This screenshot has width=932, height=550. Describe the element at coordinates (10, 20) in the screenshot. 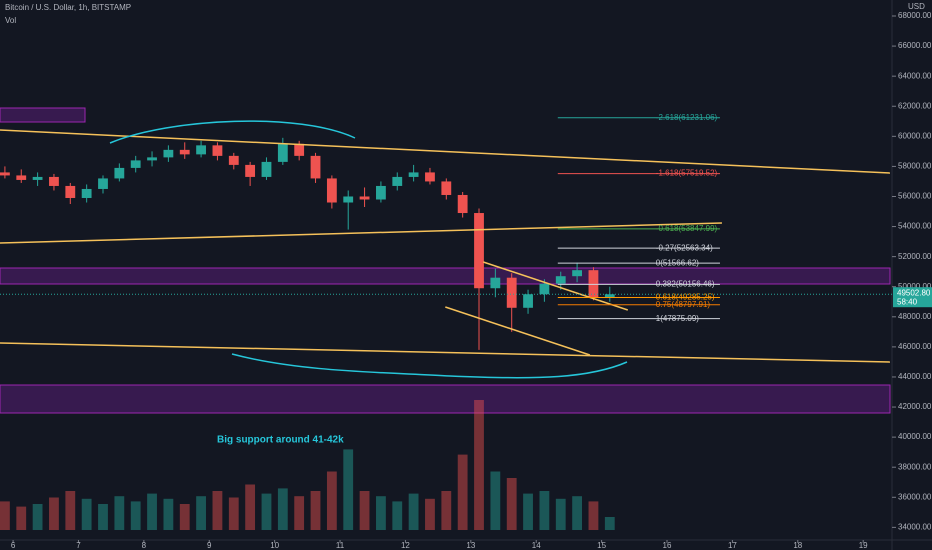

I see `volume-label: Vol` at that location.